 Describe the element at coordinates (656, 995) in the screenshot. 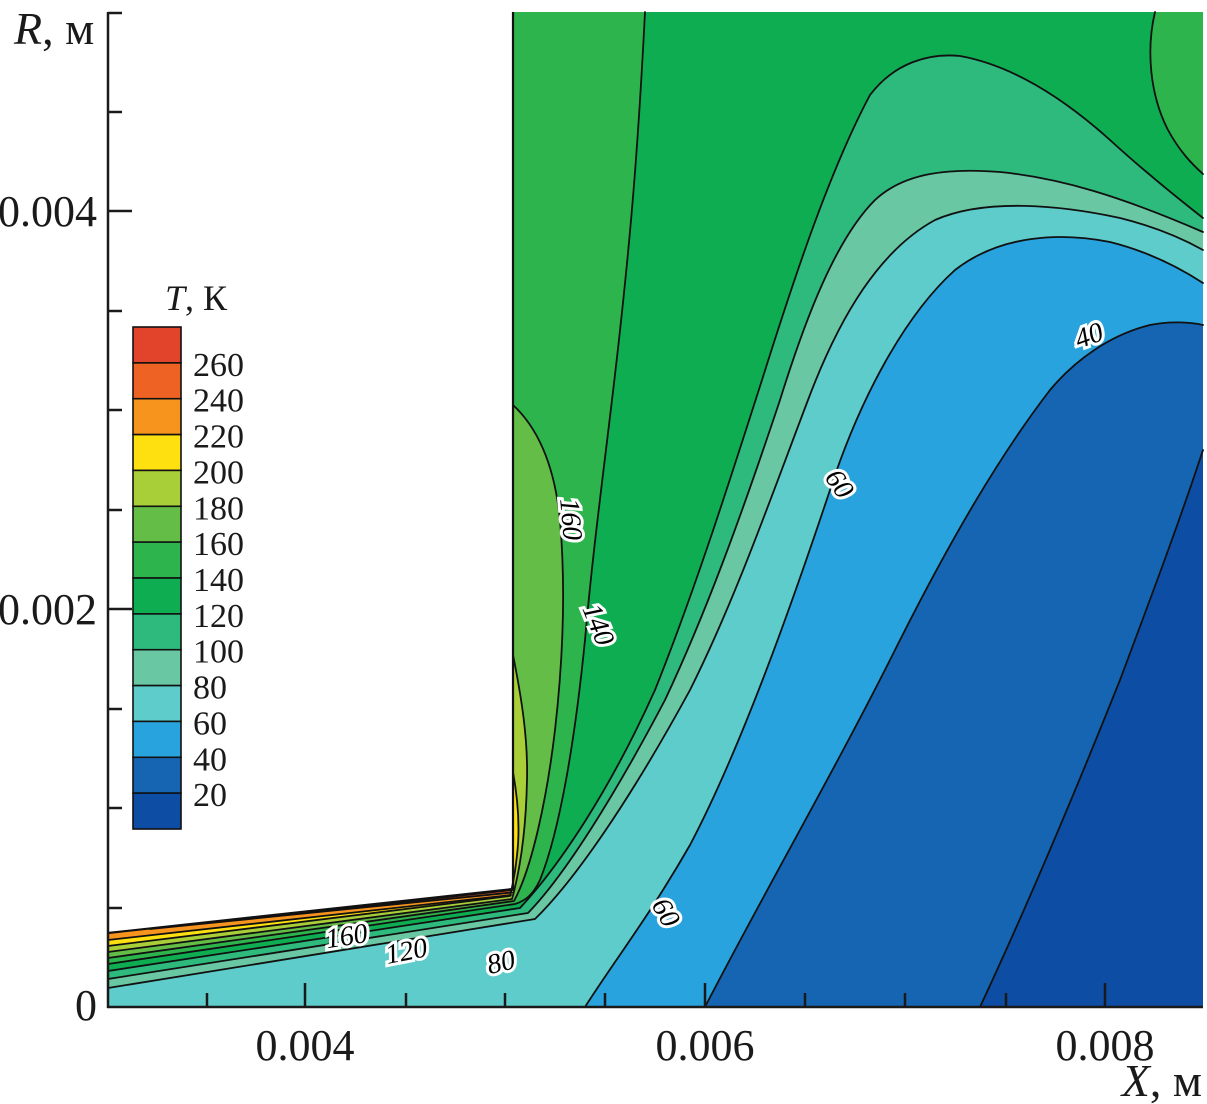

I see `x-ticks` at that location.